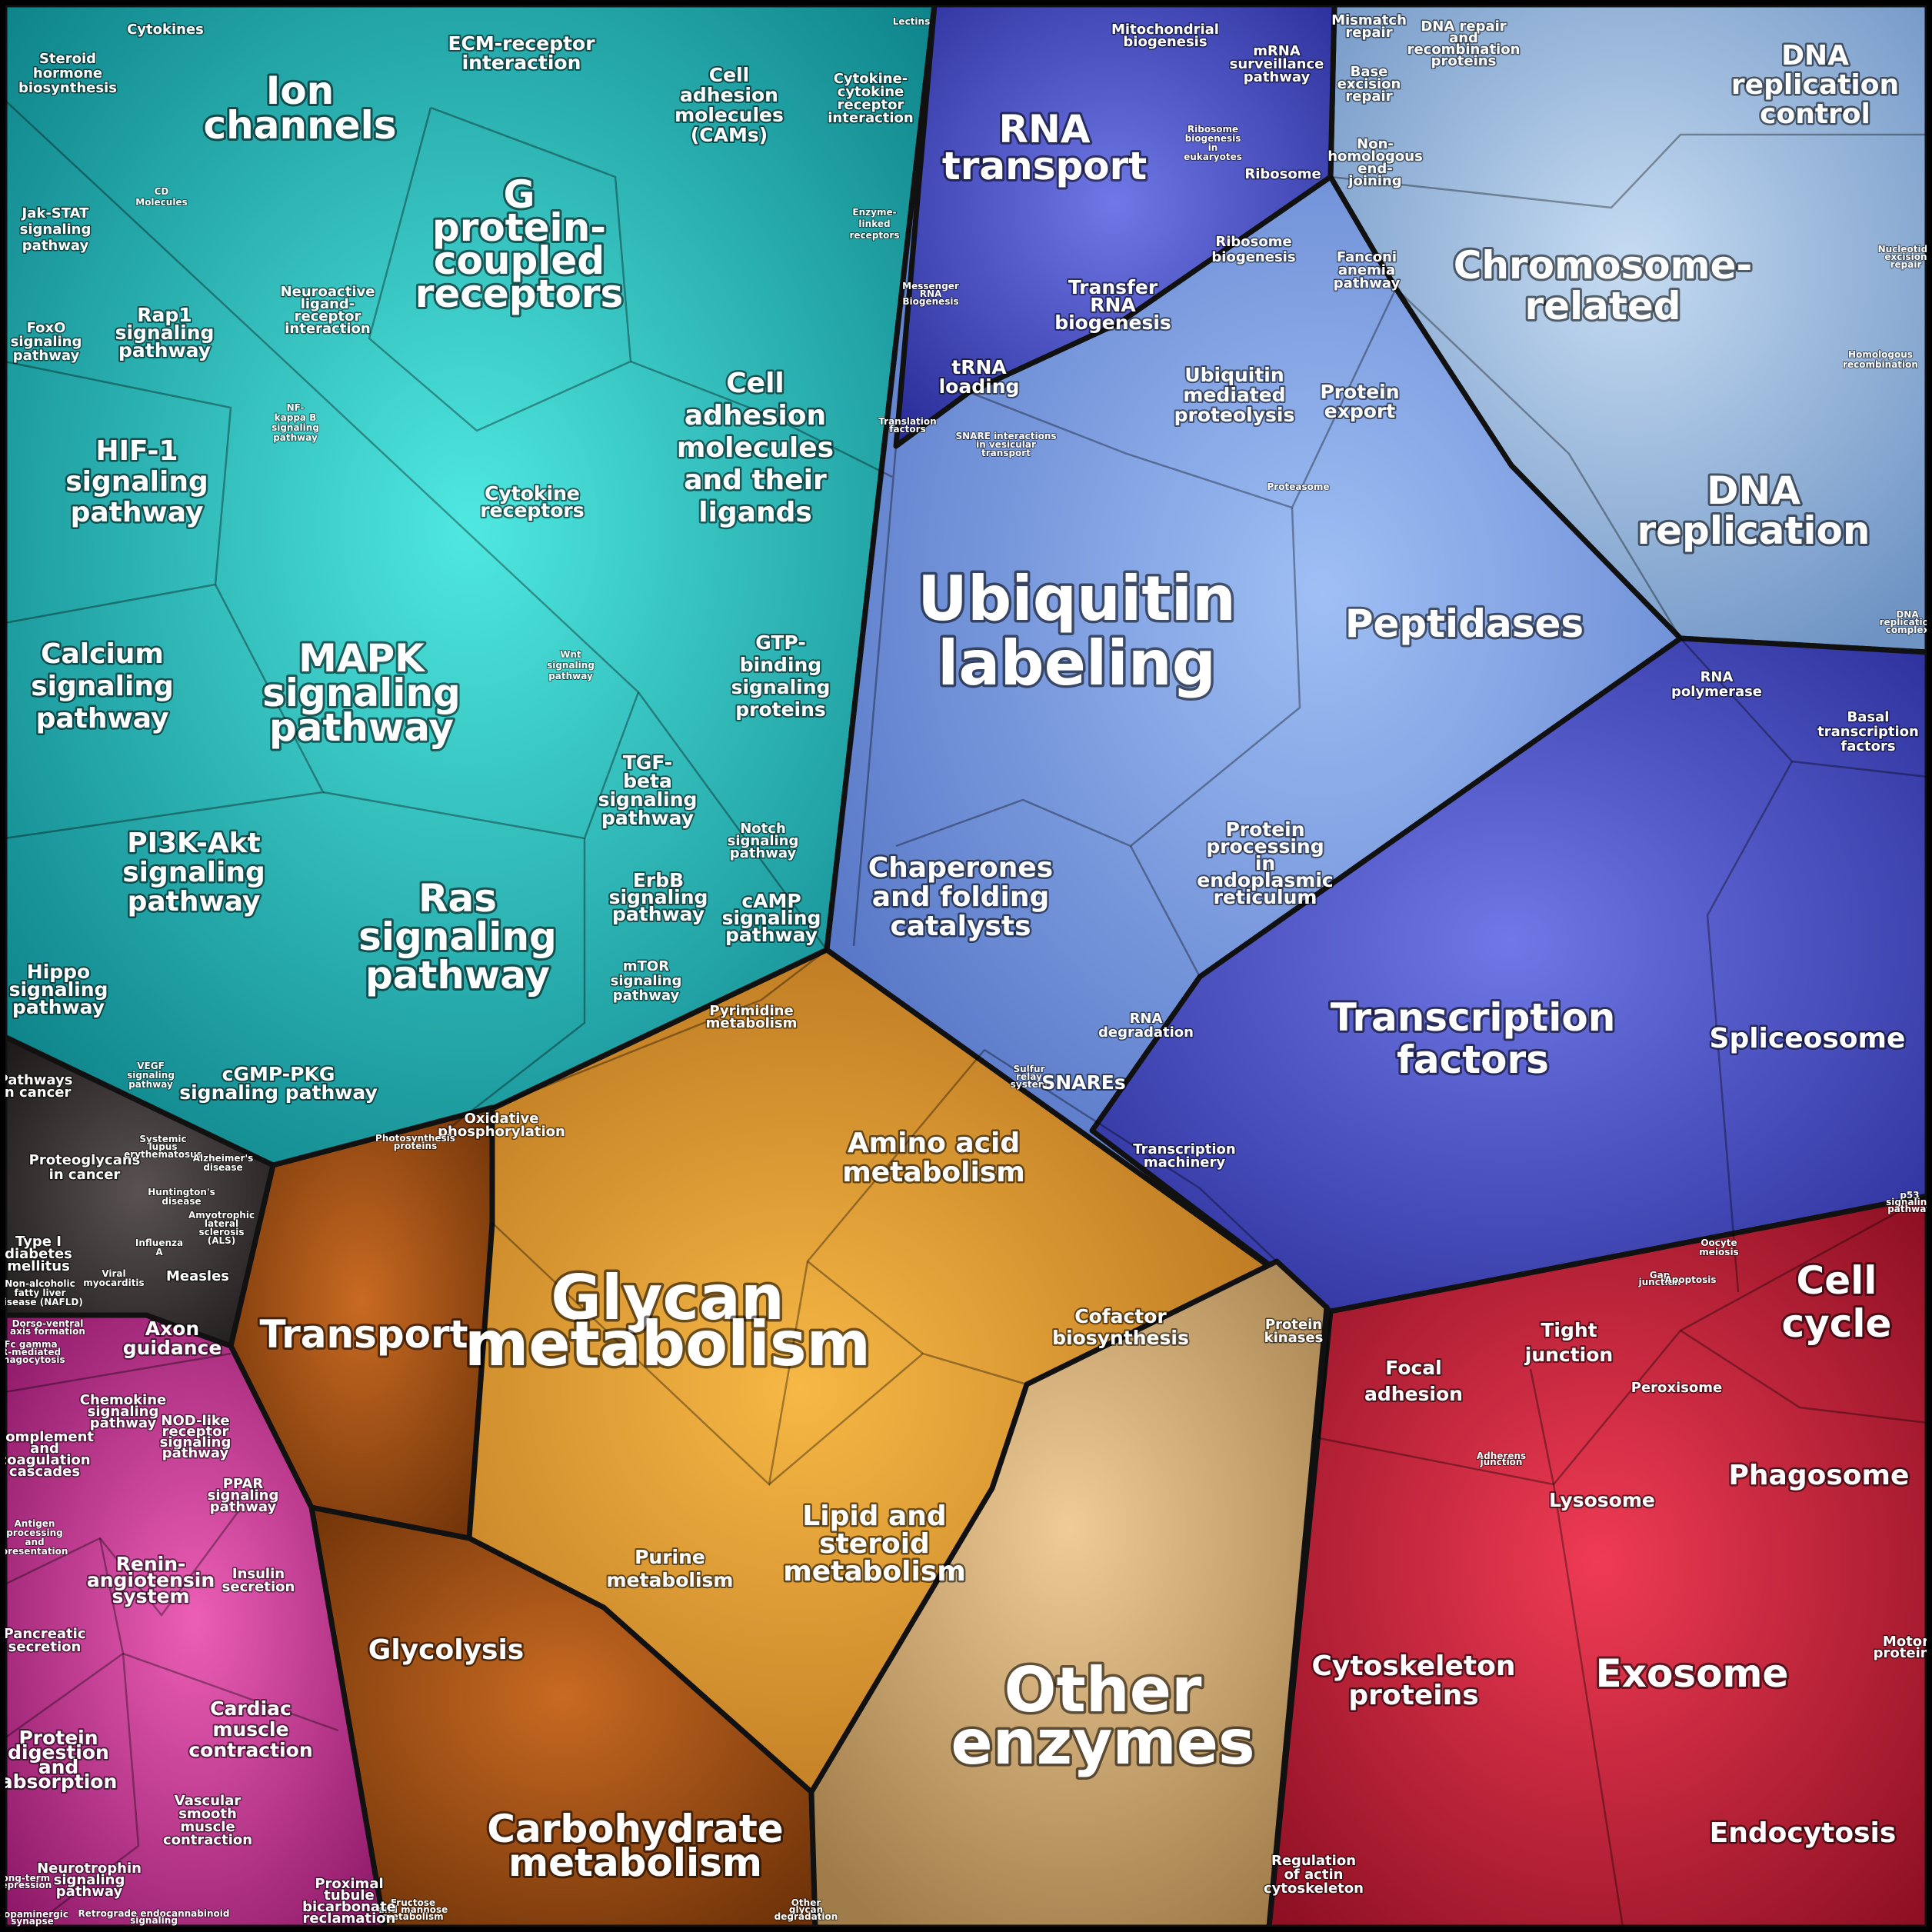 The height and width of the screenshot is (1932, 1932). Describe the element at coordinates (911, 21) in the screenshot. I see `svg-text: Lectins` at that location.